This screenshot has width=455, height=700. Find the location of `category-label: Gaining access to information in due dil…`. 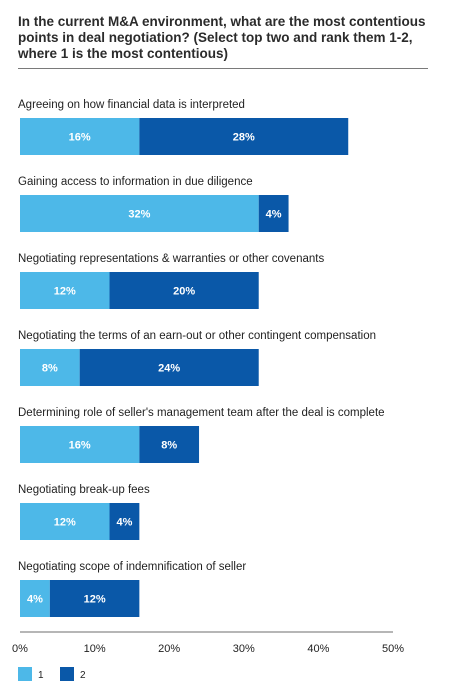

category-label: Gaining access to information in due dil… is located at coordinates (135, 182).